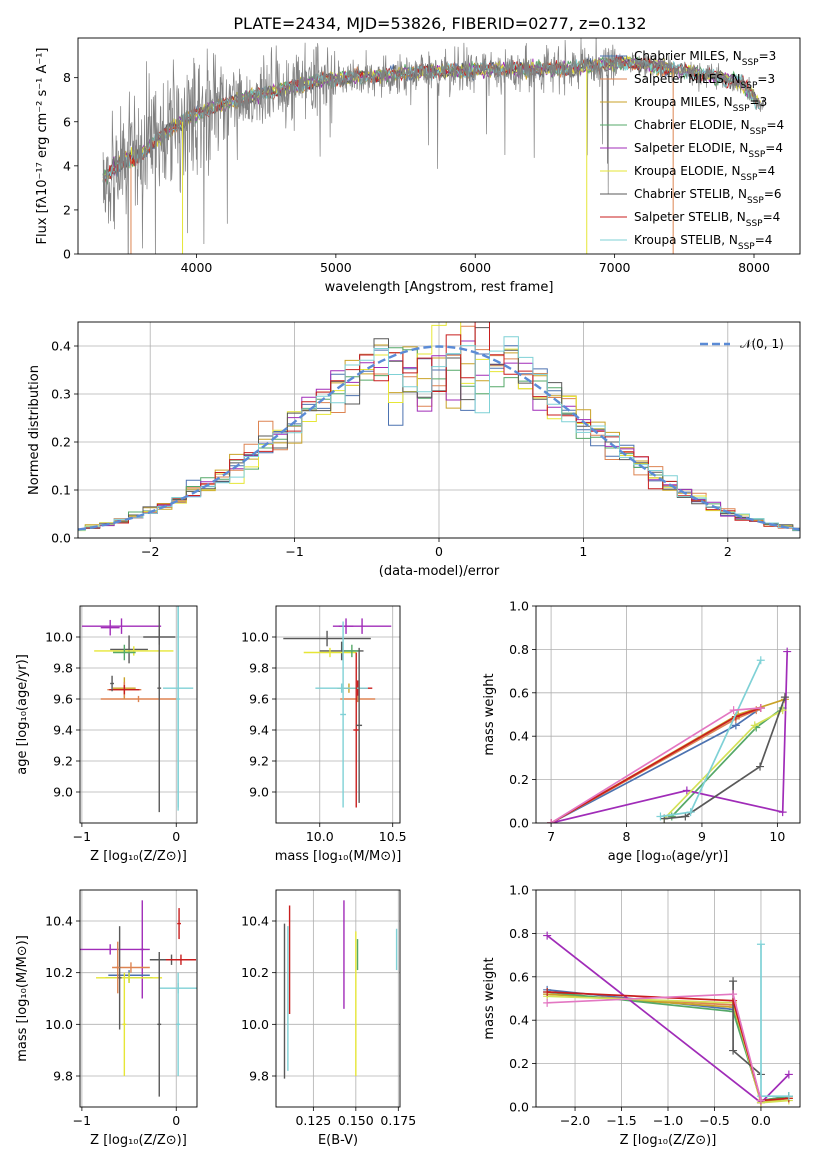 This screenshot has height=1170, width=819. I want to click on y-tick-label: 0.1, so click(61, 490).